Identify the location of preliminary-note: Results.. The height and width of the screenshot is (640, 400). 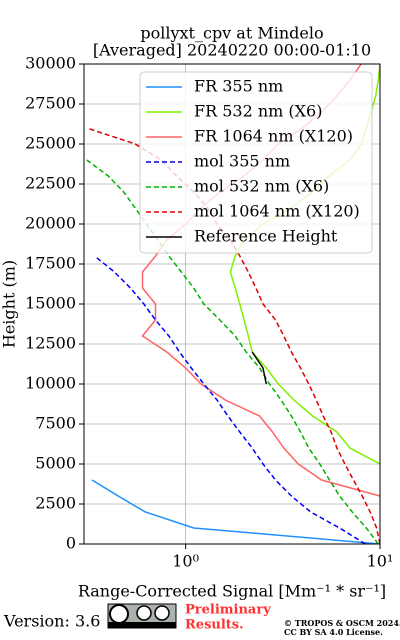
(214, 625).